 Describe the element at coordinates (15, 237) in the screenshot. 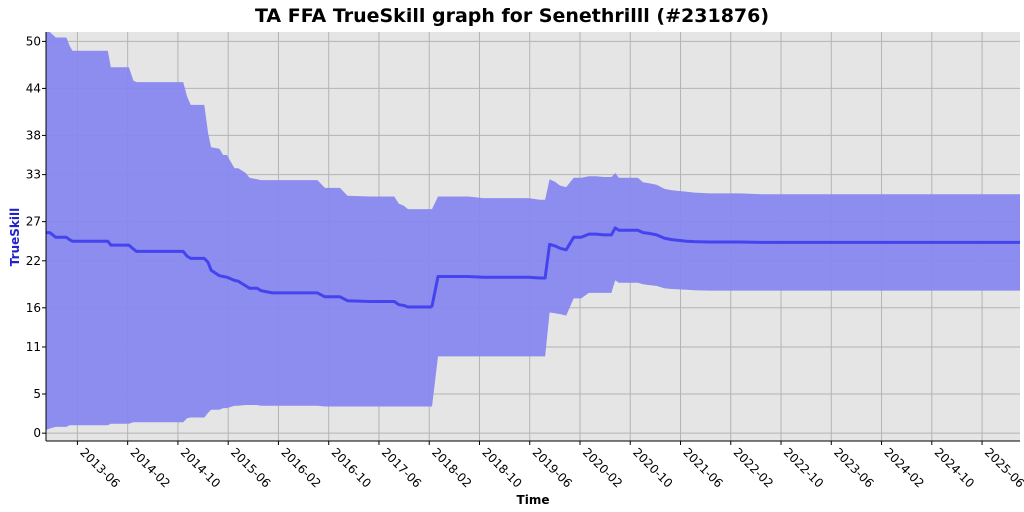

I see `y-axis-title: TrueSkill` at that location.